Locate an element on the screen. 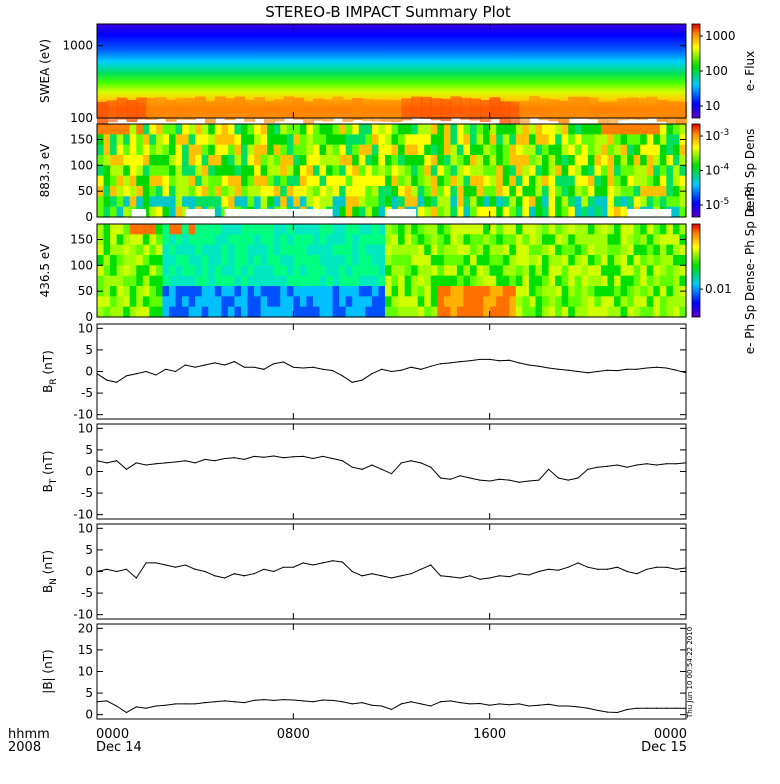  y-axis-label-subscript: T is located at coordinates (54, 481).